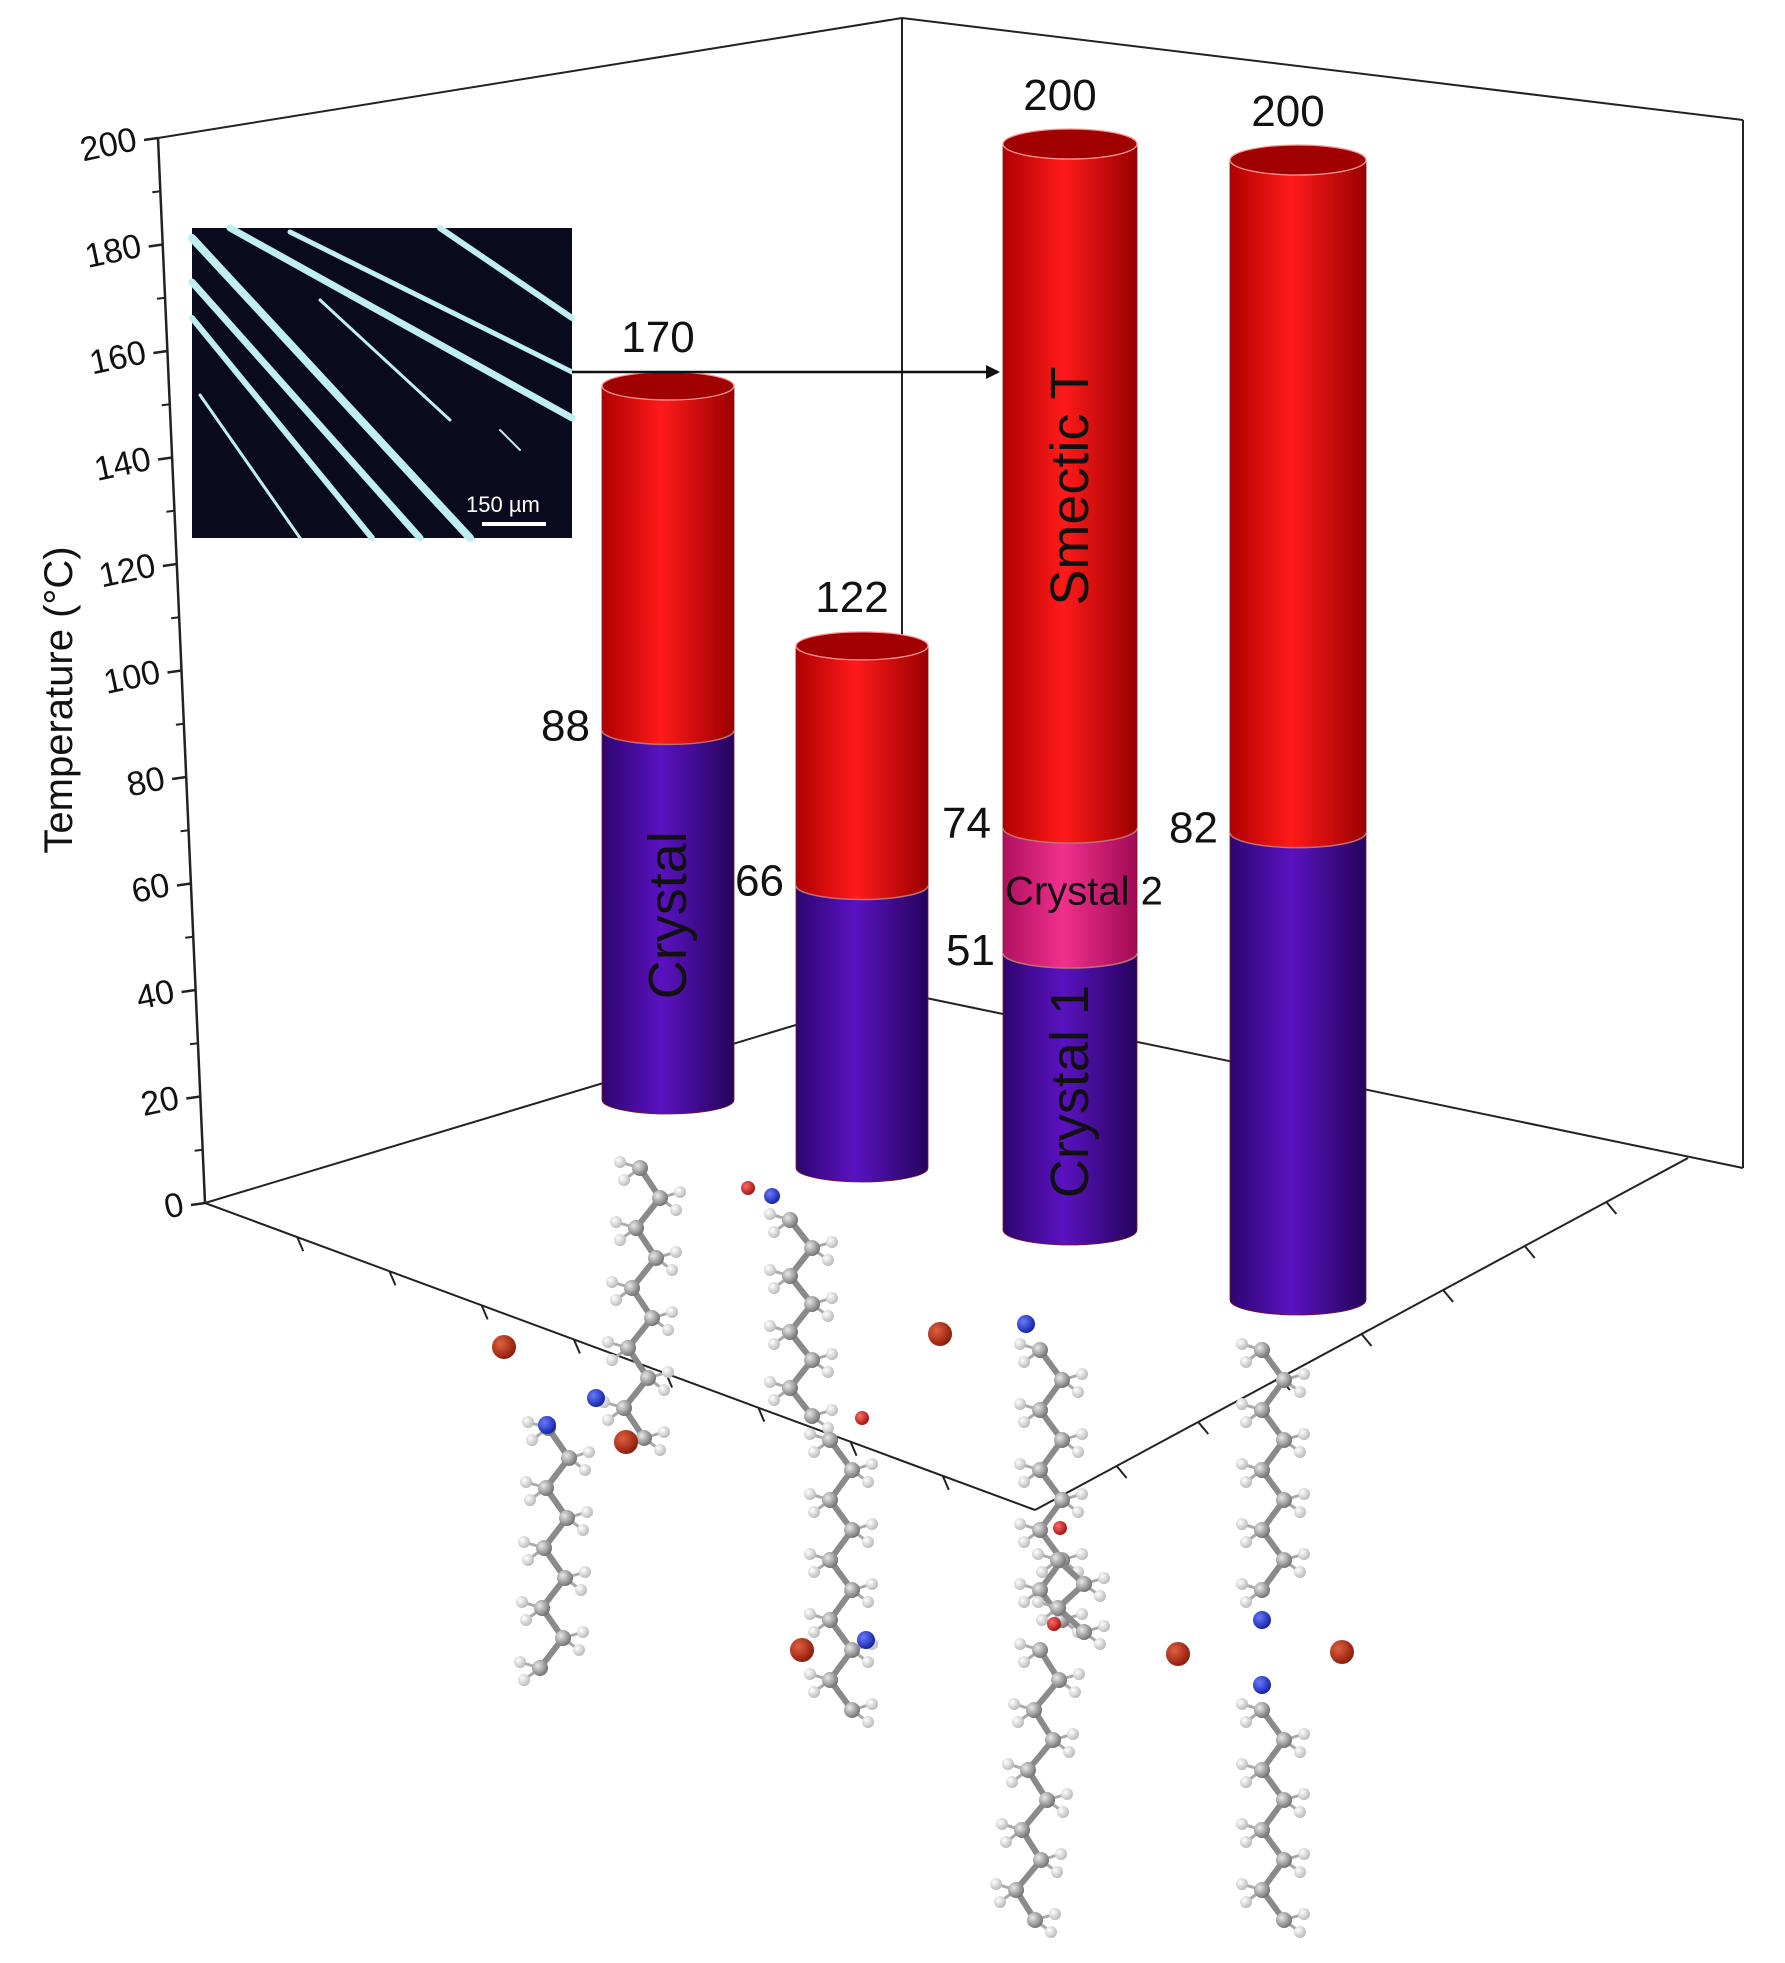 The image size is (1785, 1963). What do you see at coordinates (554, 1551) in the screenshot?
I see `molecule-1-chain-b` at bounding box center [554, 1551].